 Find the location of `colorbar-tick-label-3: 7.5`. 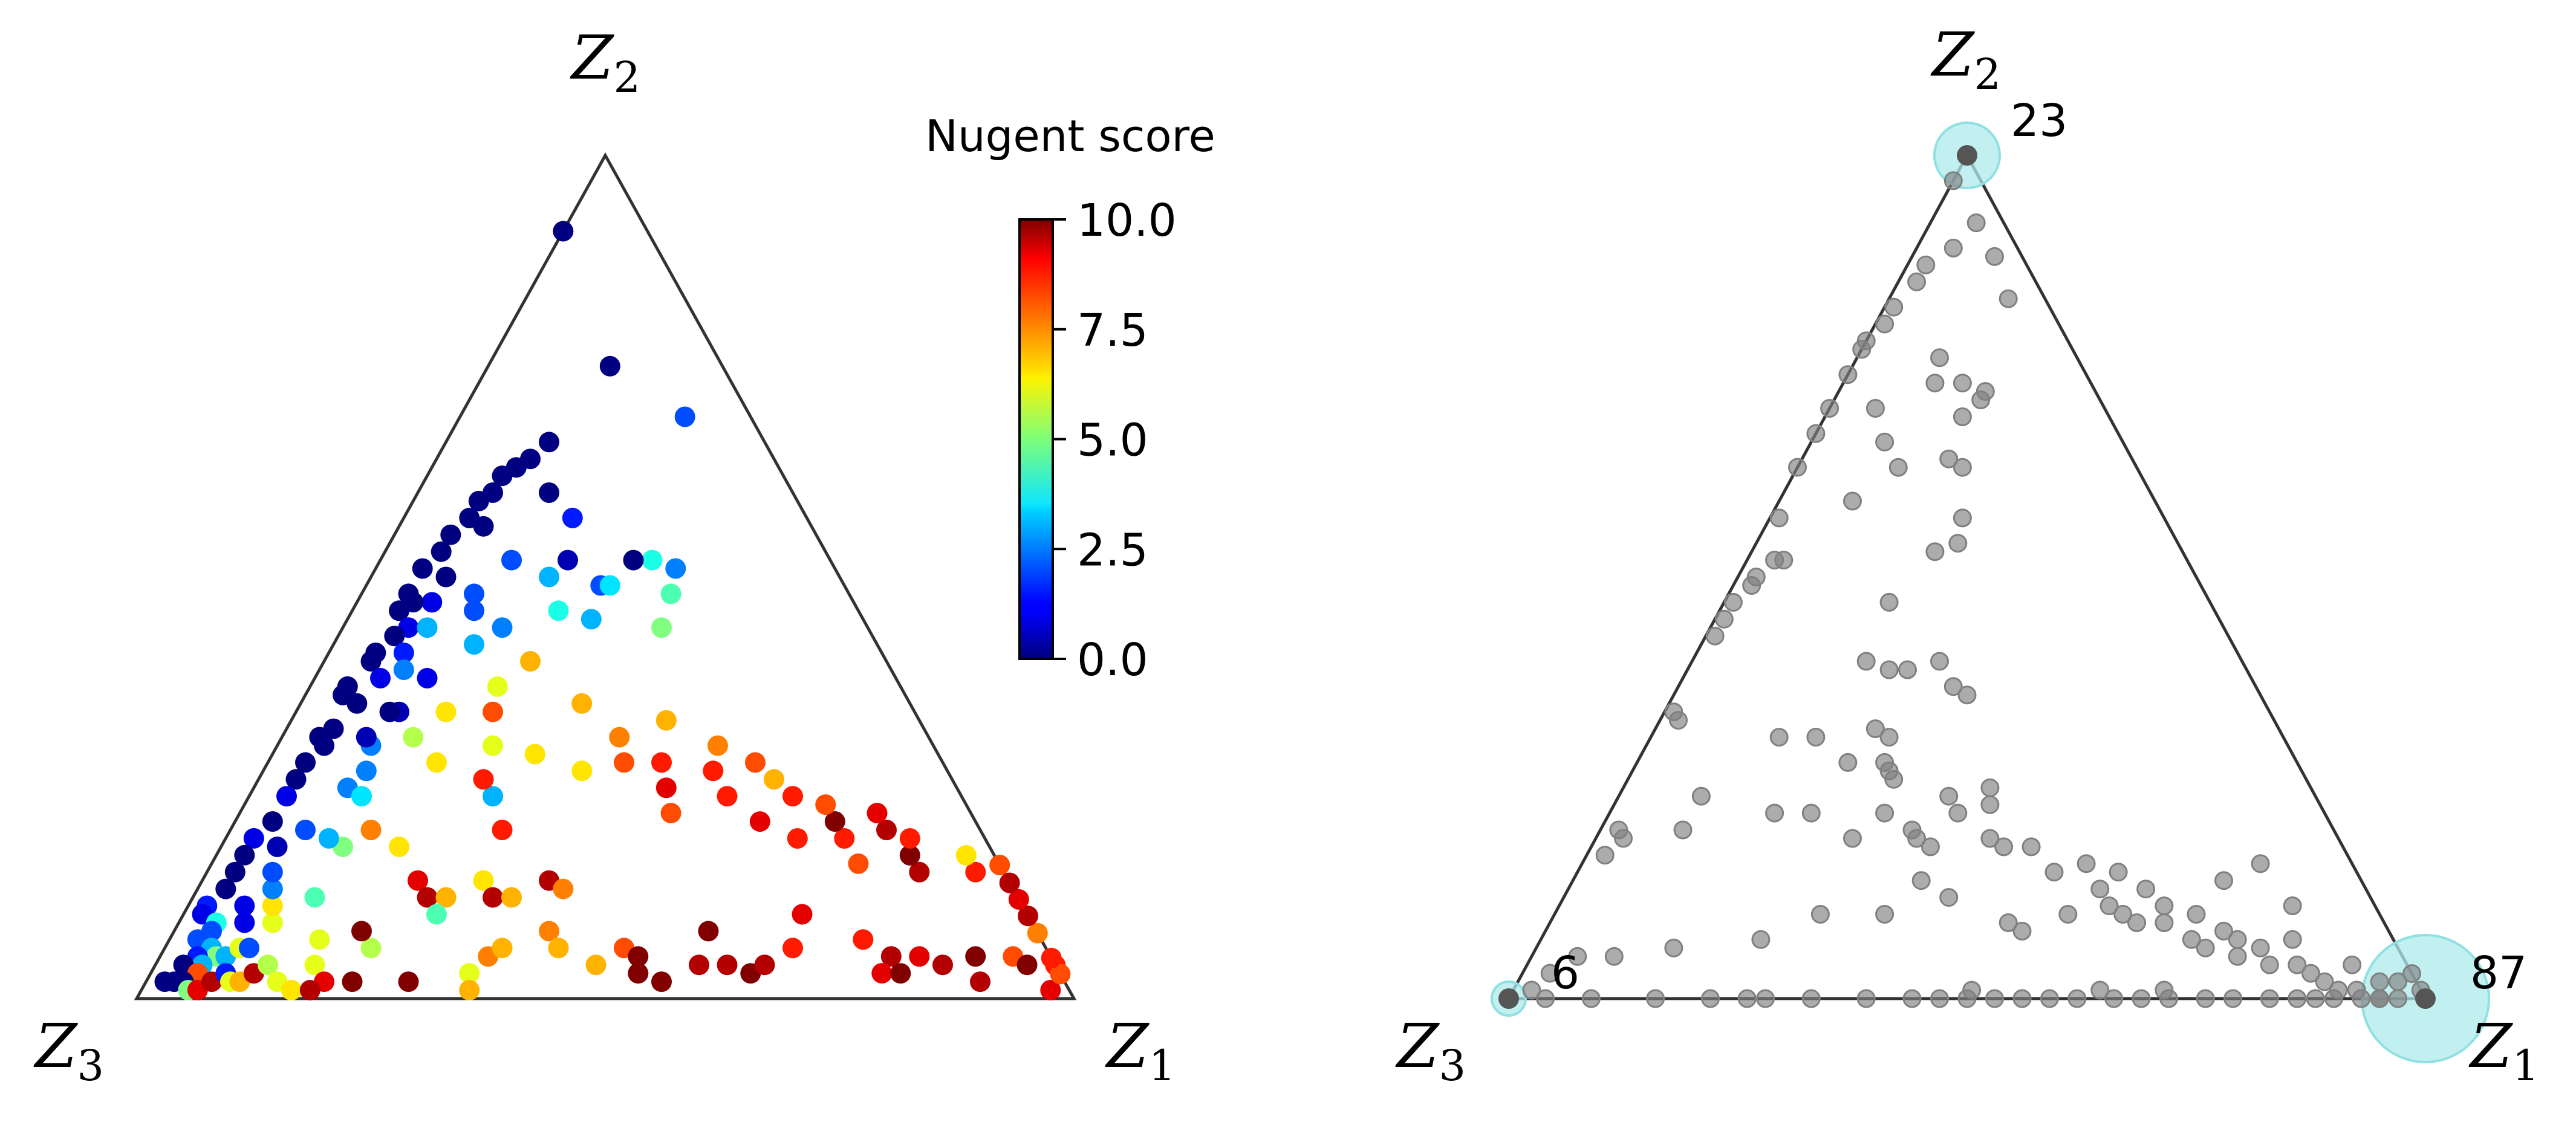

colorbar-tick-label-3: 7.5 is located at coordinates (1113, 331).